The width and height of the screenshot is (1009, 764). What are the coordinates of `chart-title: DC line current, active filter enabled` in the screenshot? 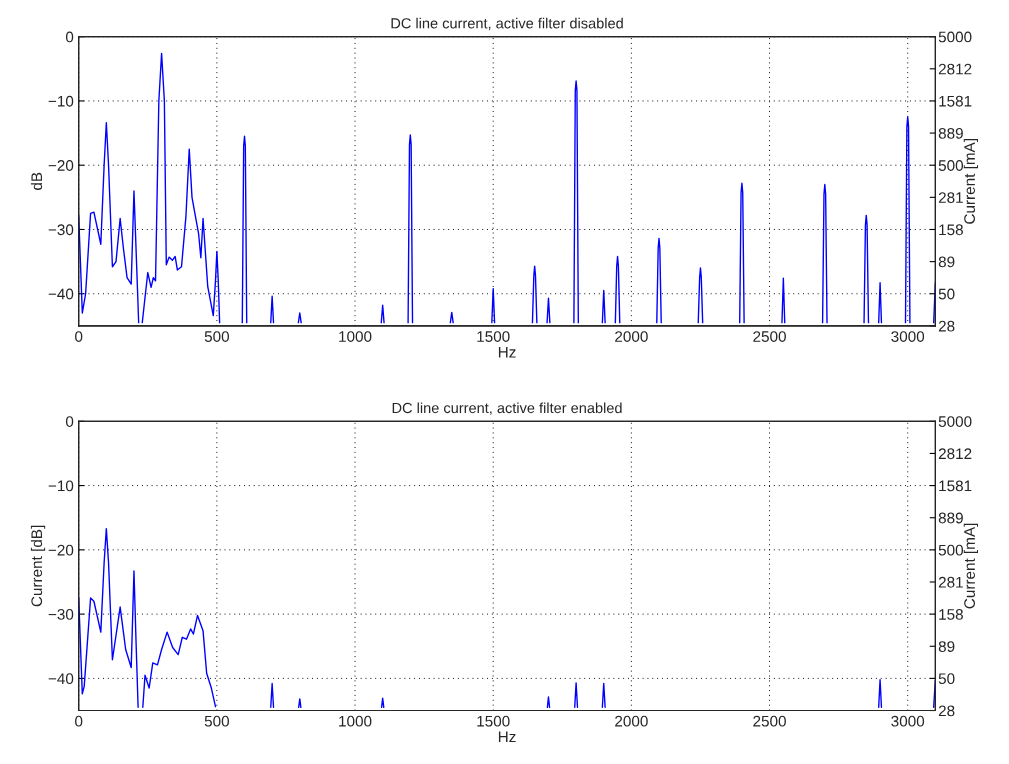 It's located at (507, 408).